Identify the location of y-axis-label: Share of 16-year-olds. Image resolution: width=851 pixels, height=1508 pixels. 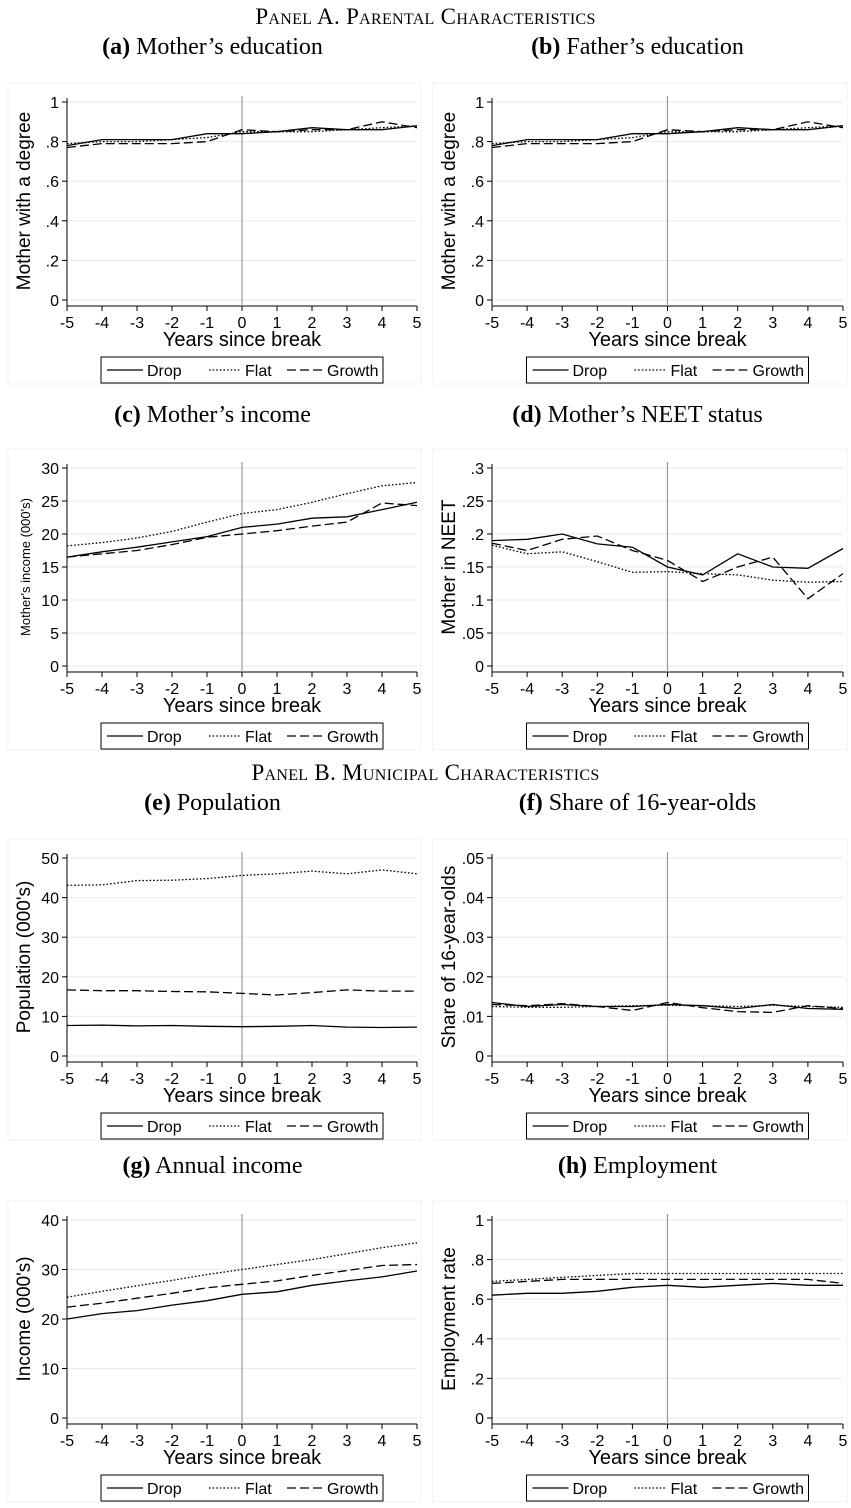
(449, 957).